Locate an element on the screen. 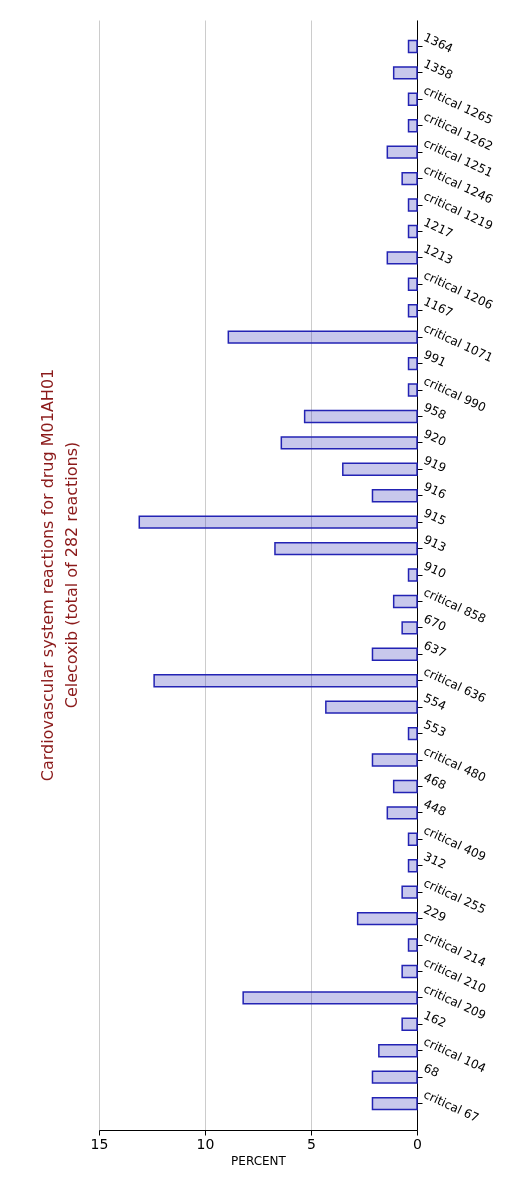 This screenshot has width=528, height=1179. y-tick-label: 958 is located at coordinates (435, 411).